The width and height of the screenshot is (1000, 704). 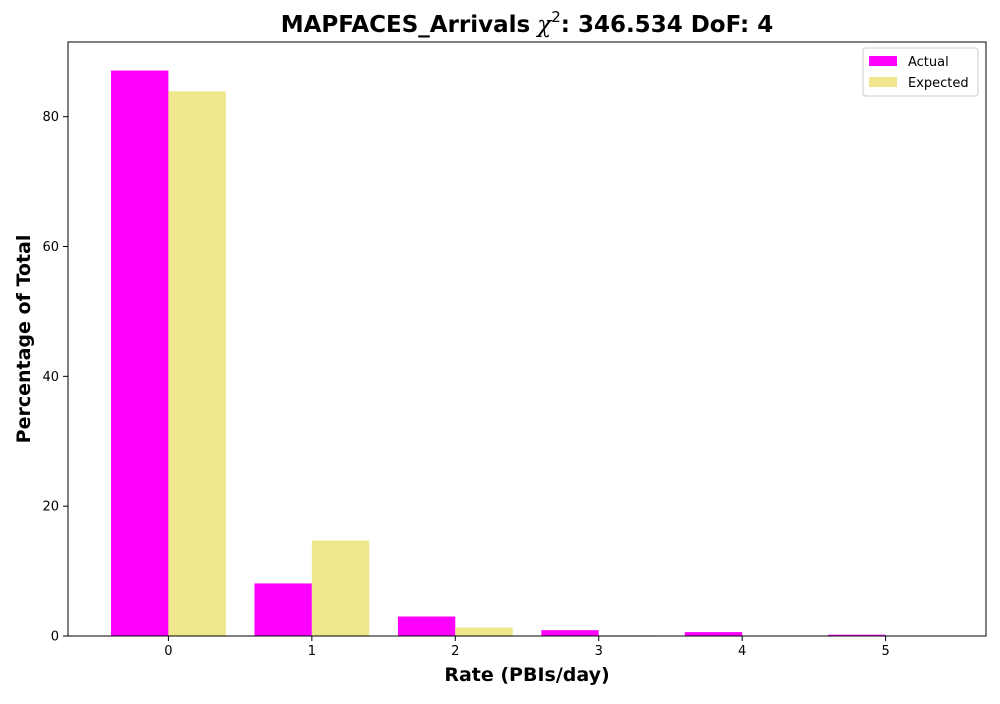 What do you see at coordinates (883, 82) in the screenshot?
I see `legend-swatch-expected` at bounding box center [883, 82].